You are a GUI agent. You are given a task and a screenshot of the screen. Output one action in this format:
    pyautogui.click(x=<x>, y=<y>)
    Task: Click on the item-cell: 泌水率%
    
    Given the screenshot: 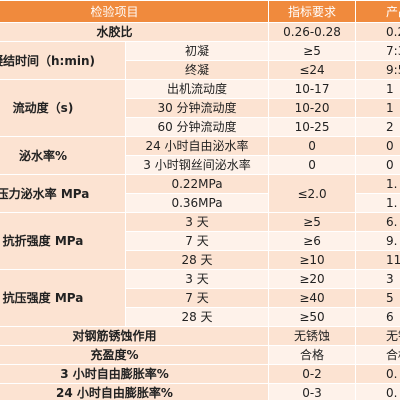 What is the action you would take?
    pyautogui.click(x=63, y=155)
    